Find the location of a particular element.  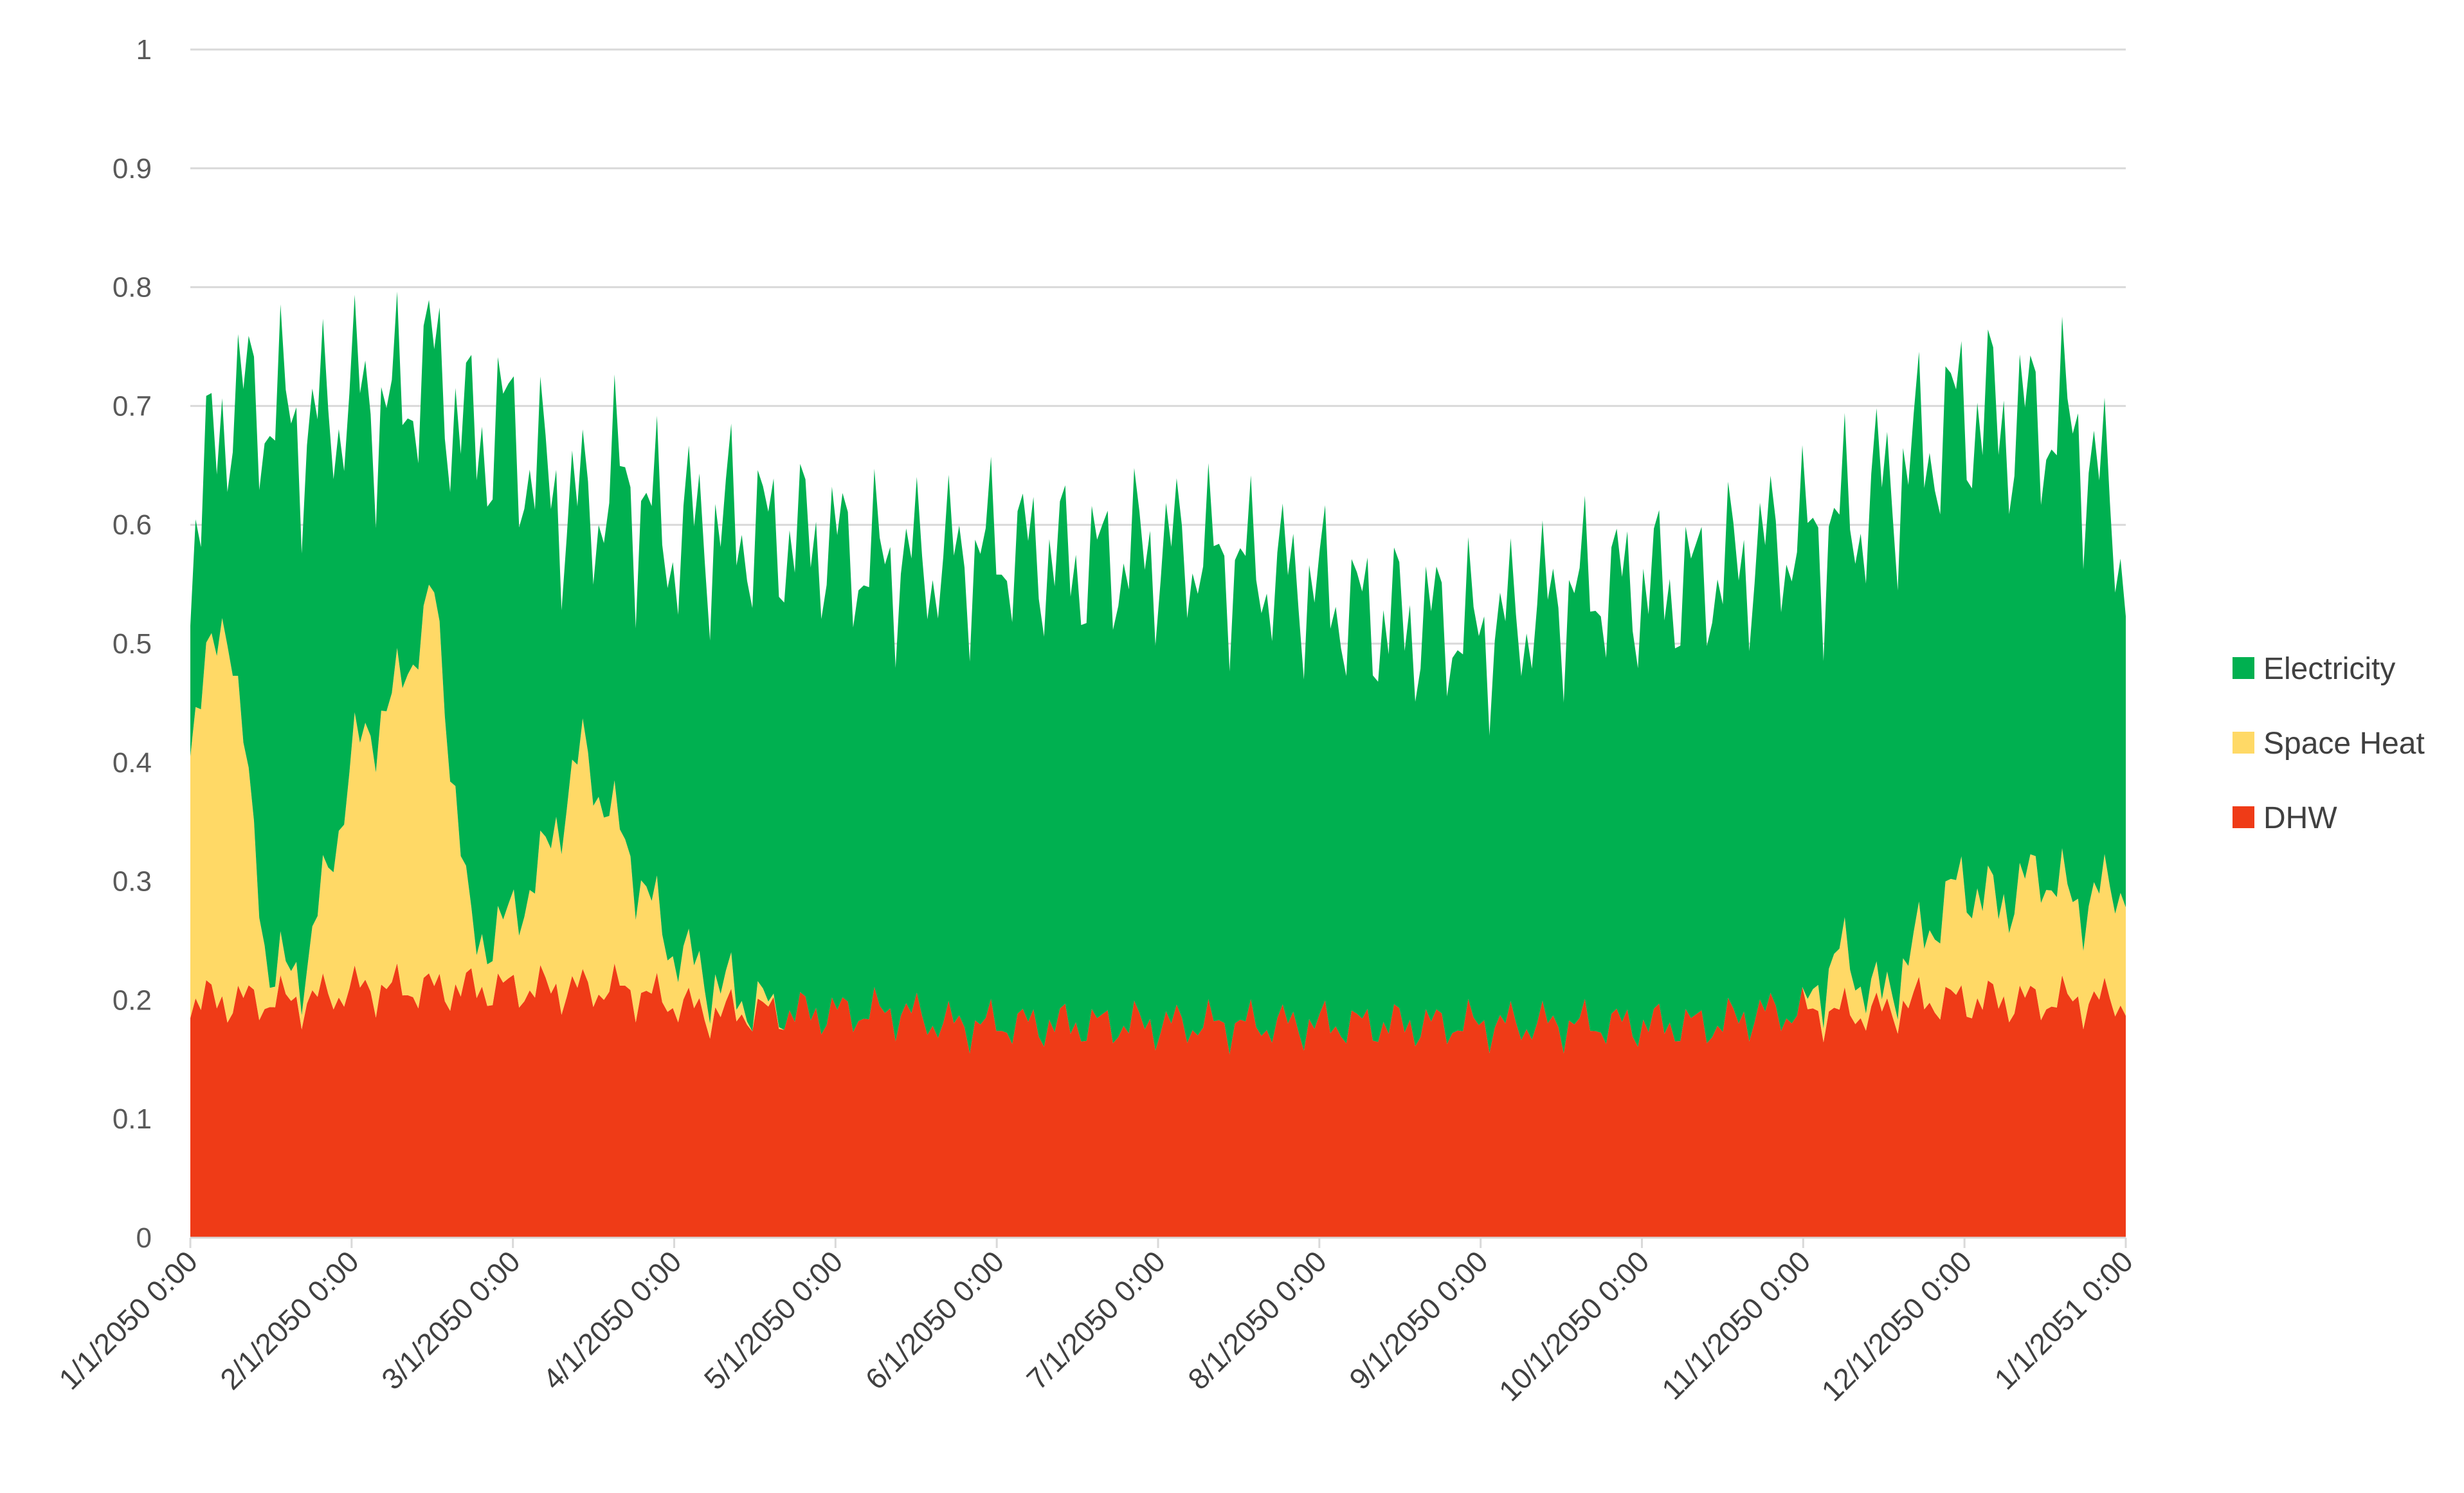

x-tick-label: 7/1/2050 0:00 is located at coordinates (1096, 1320).